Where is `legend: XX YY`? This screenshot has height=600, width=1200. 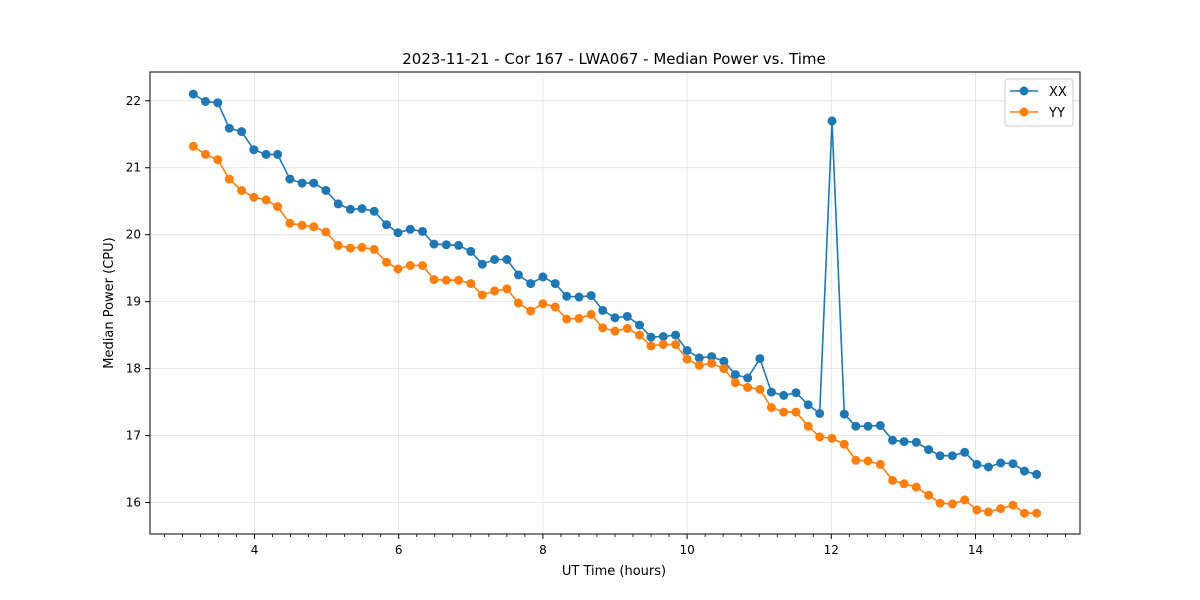
legend: XX YY is located at coordinates (1039, 102).